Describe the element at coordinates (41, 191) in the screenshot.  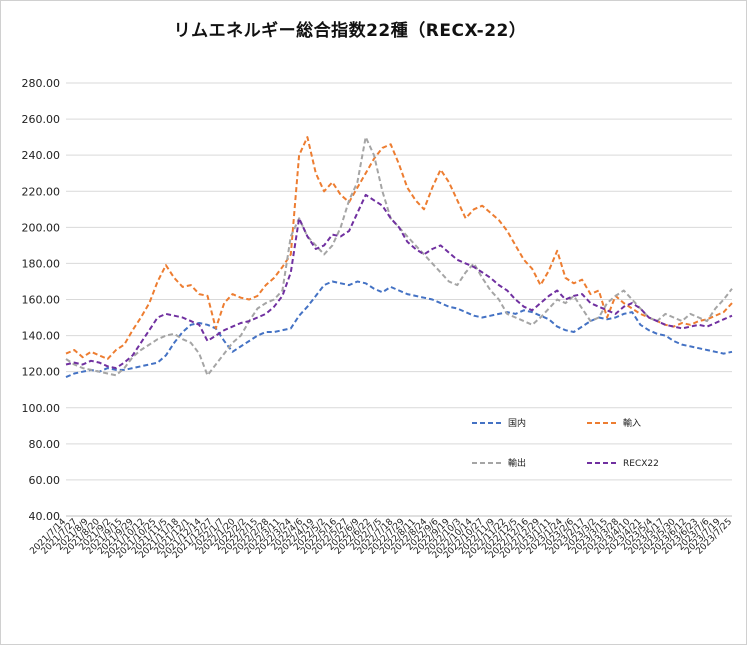
I see `y-tick-label: 220.00` at that location.